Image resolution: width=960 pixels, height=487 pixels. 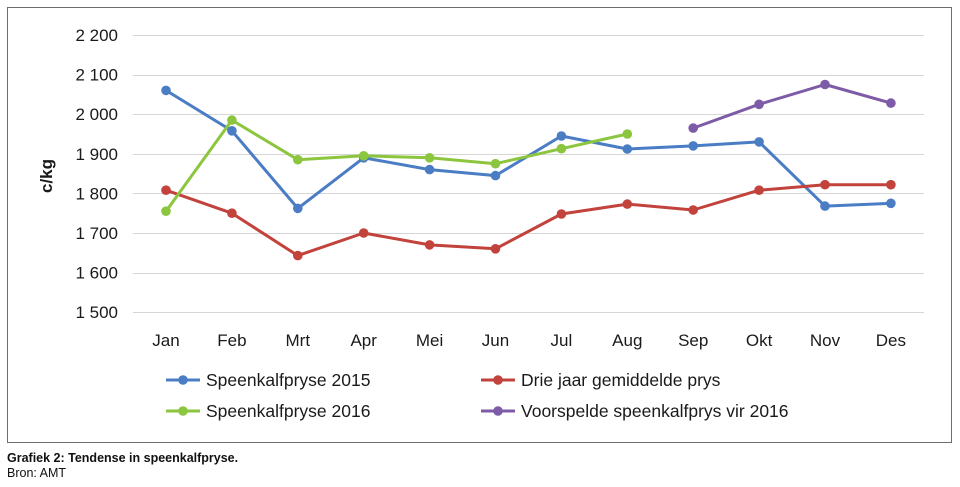 I want to click on x-tick-label: Sep, so click(x=693, y=340).